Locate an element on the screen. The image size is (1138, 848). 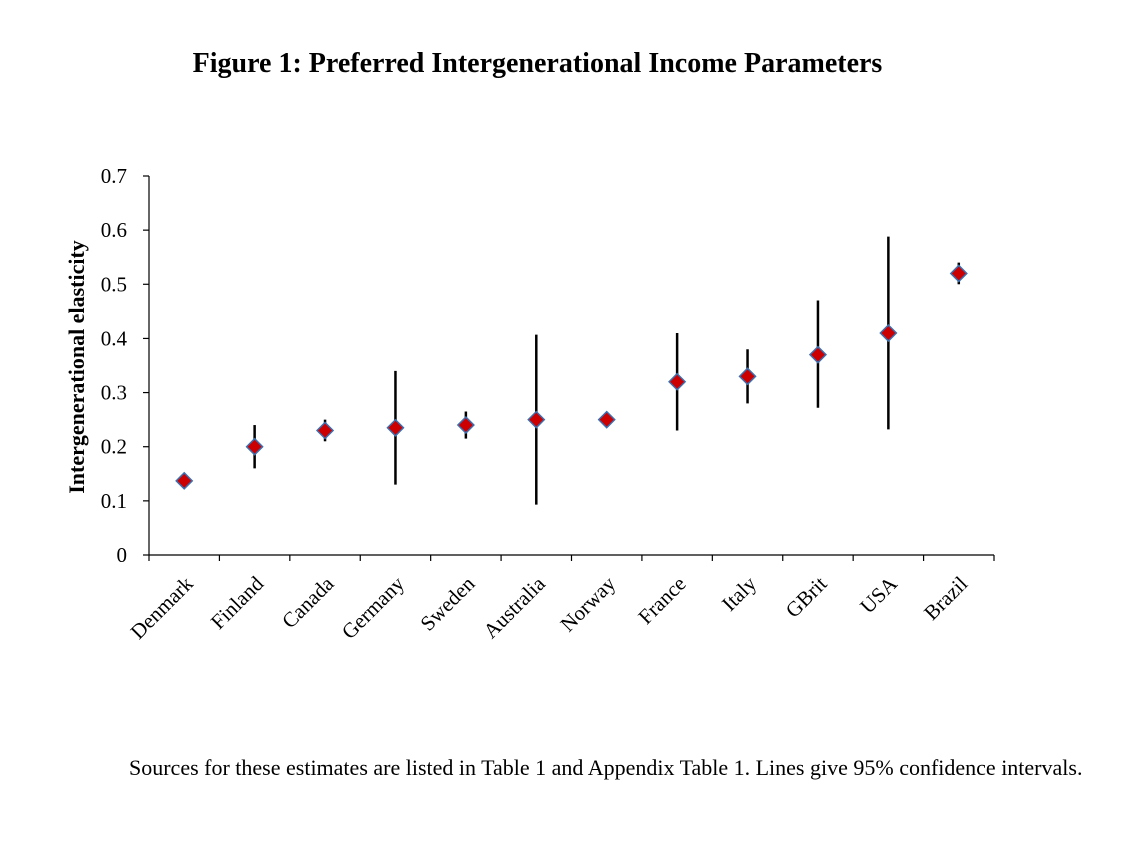
x-tick-label: Finland is located at coordinates (237, 602).